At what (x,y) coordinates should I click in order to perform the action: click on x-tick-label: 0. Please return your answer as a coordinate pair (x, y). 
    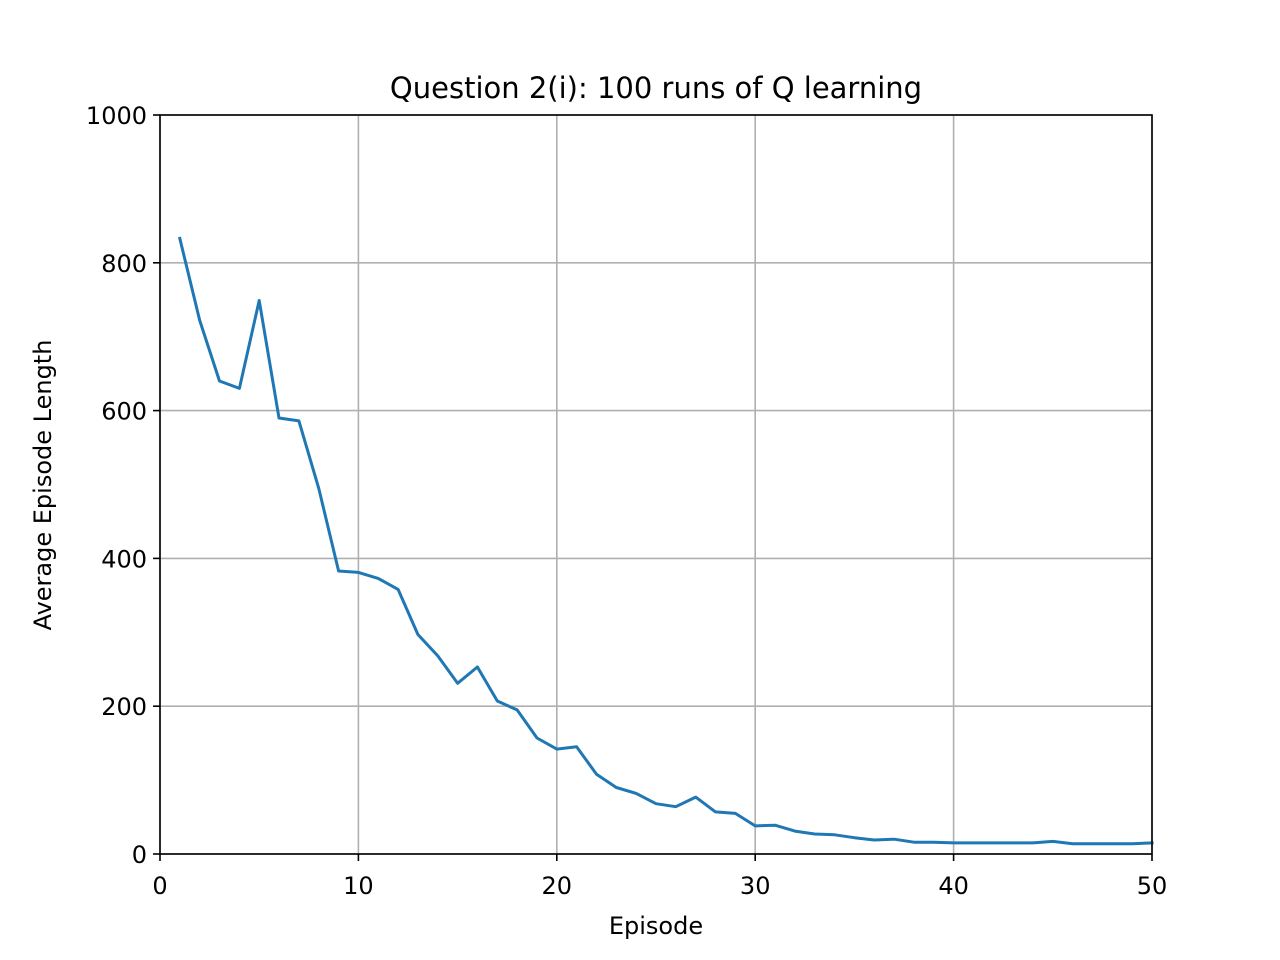
    Looking at the image, I should click on (159, 886).